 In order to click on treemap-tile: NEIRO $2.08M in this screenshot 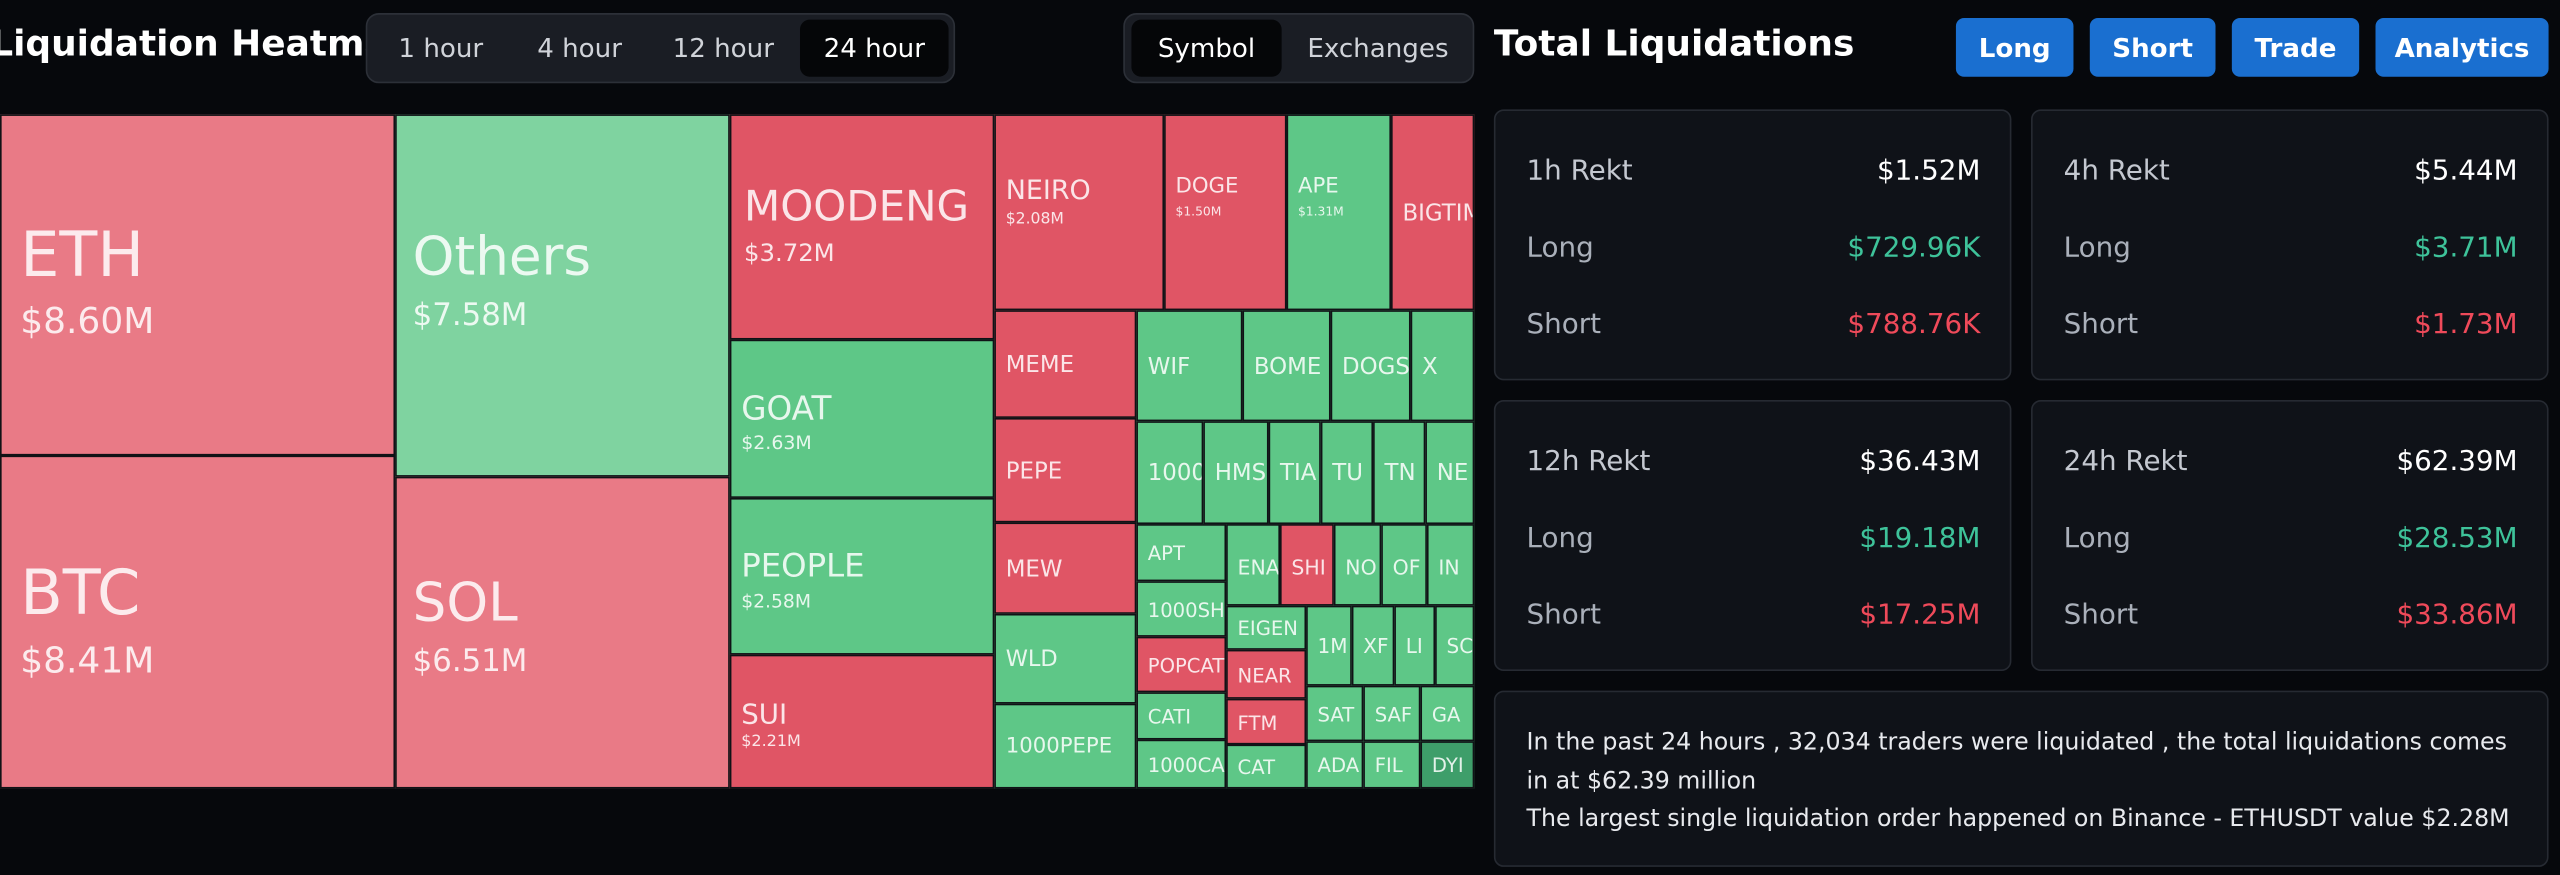, I will do `click(1079, 212)`.